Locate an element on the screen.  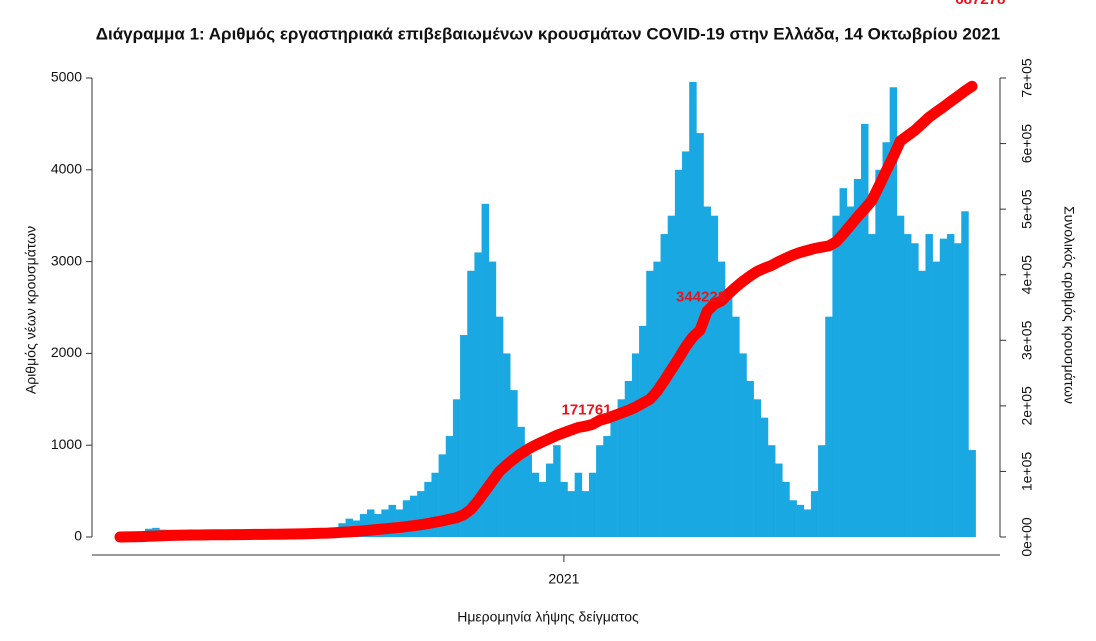
value-label: 171761 is located at coordinates (587, 409).